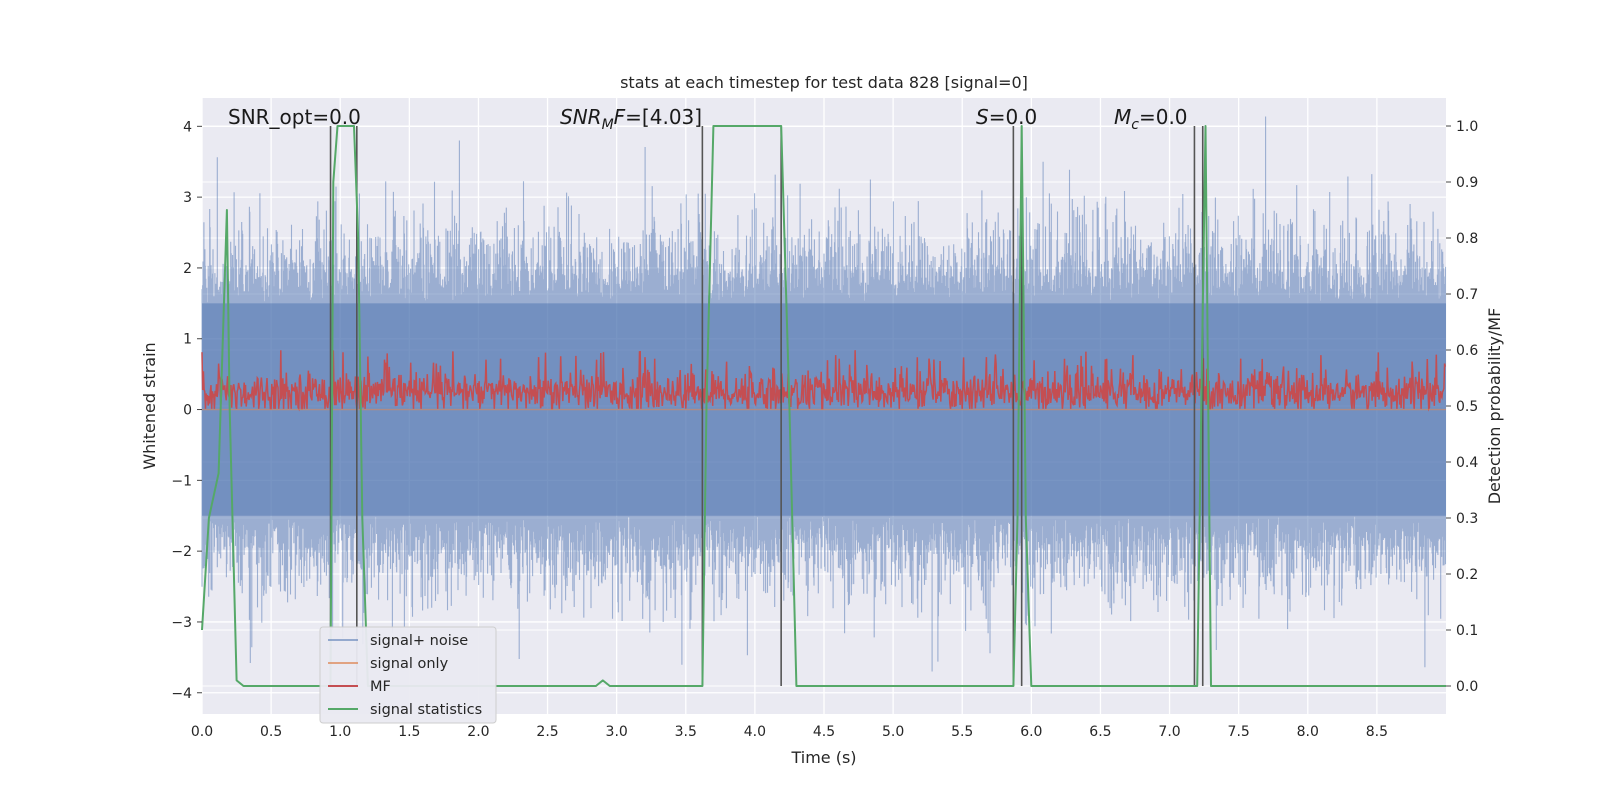 The image size is (1600, 800). Describe the element at coordinates (708, 119) in the screenshot. I see `annotations: SNR_opt=0.0 SNRMF=[4.03] S=0.0 Mc=0.0` at that location.